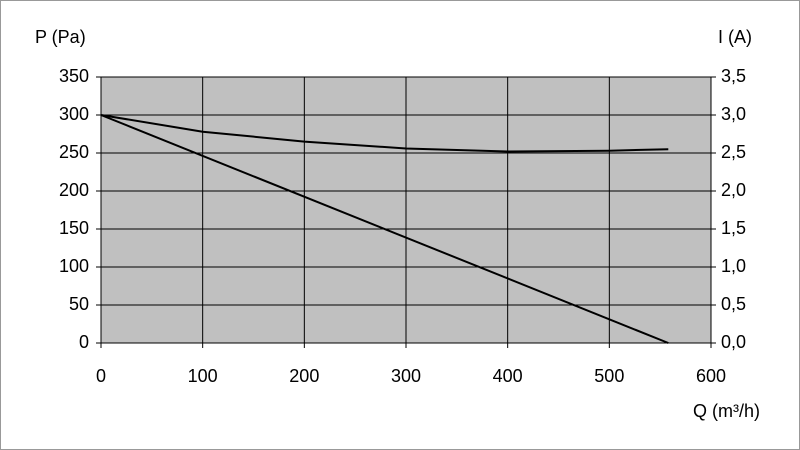 Image resolution: width=800 pixels, height=450 pixels. What do you see at coordinates (711, 376) in the screenshot?
I see `x-tick-label: 600` at bounding box center [711, 376].